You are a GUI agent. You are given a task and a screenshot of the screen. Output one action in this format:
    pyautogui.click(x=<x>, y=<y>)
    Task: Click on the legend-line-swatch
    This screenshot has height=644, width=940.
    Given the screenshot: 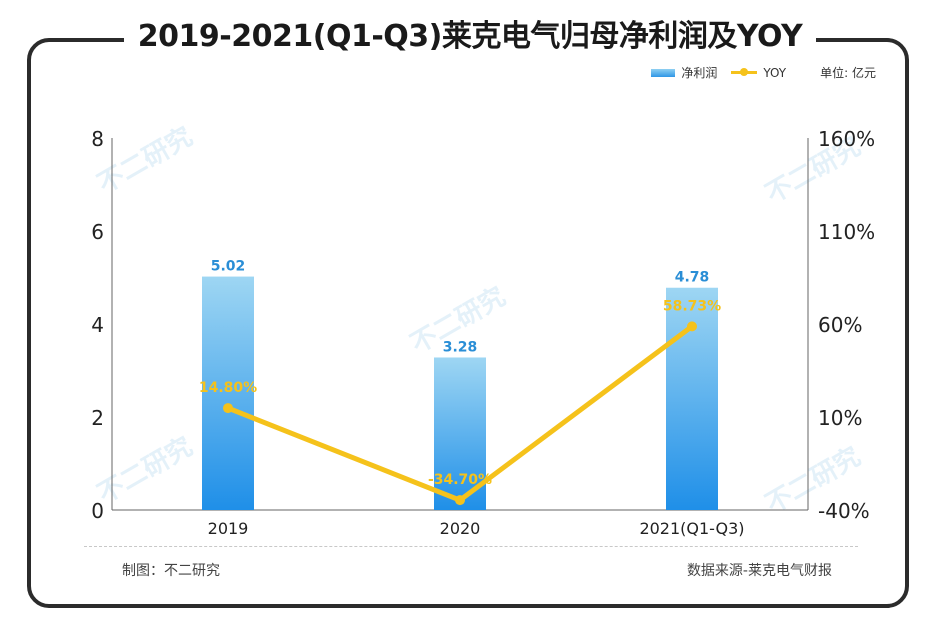 What is the action you would take?
    pyautogui.click(x=744, y=72)
    